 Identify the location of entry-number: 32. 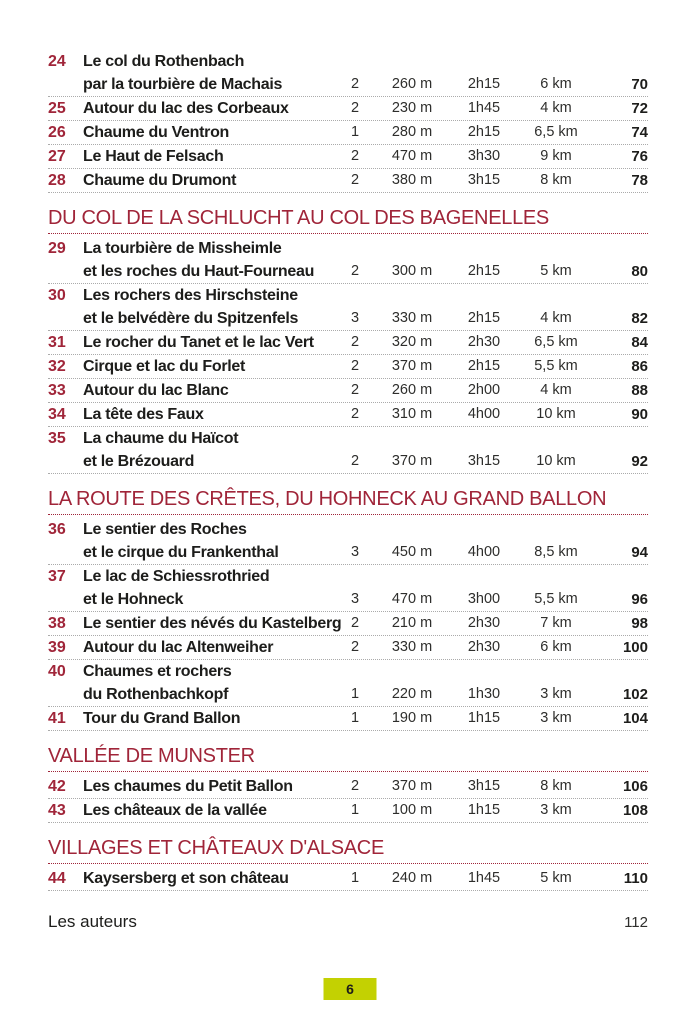
(57, 366).